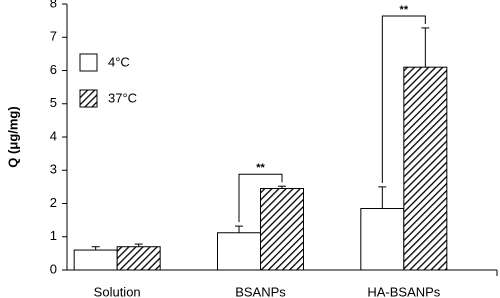 The image size is (500, 298). I want to click on legend-label: 4°C, so click(119, 61).